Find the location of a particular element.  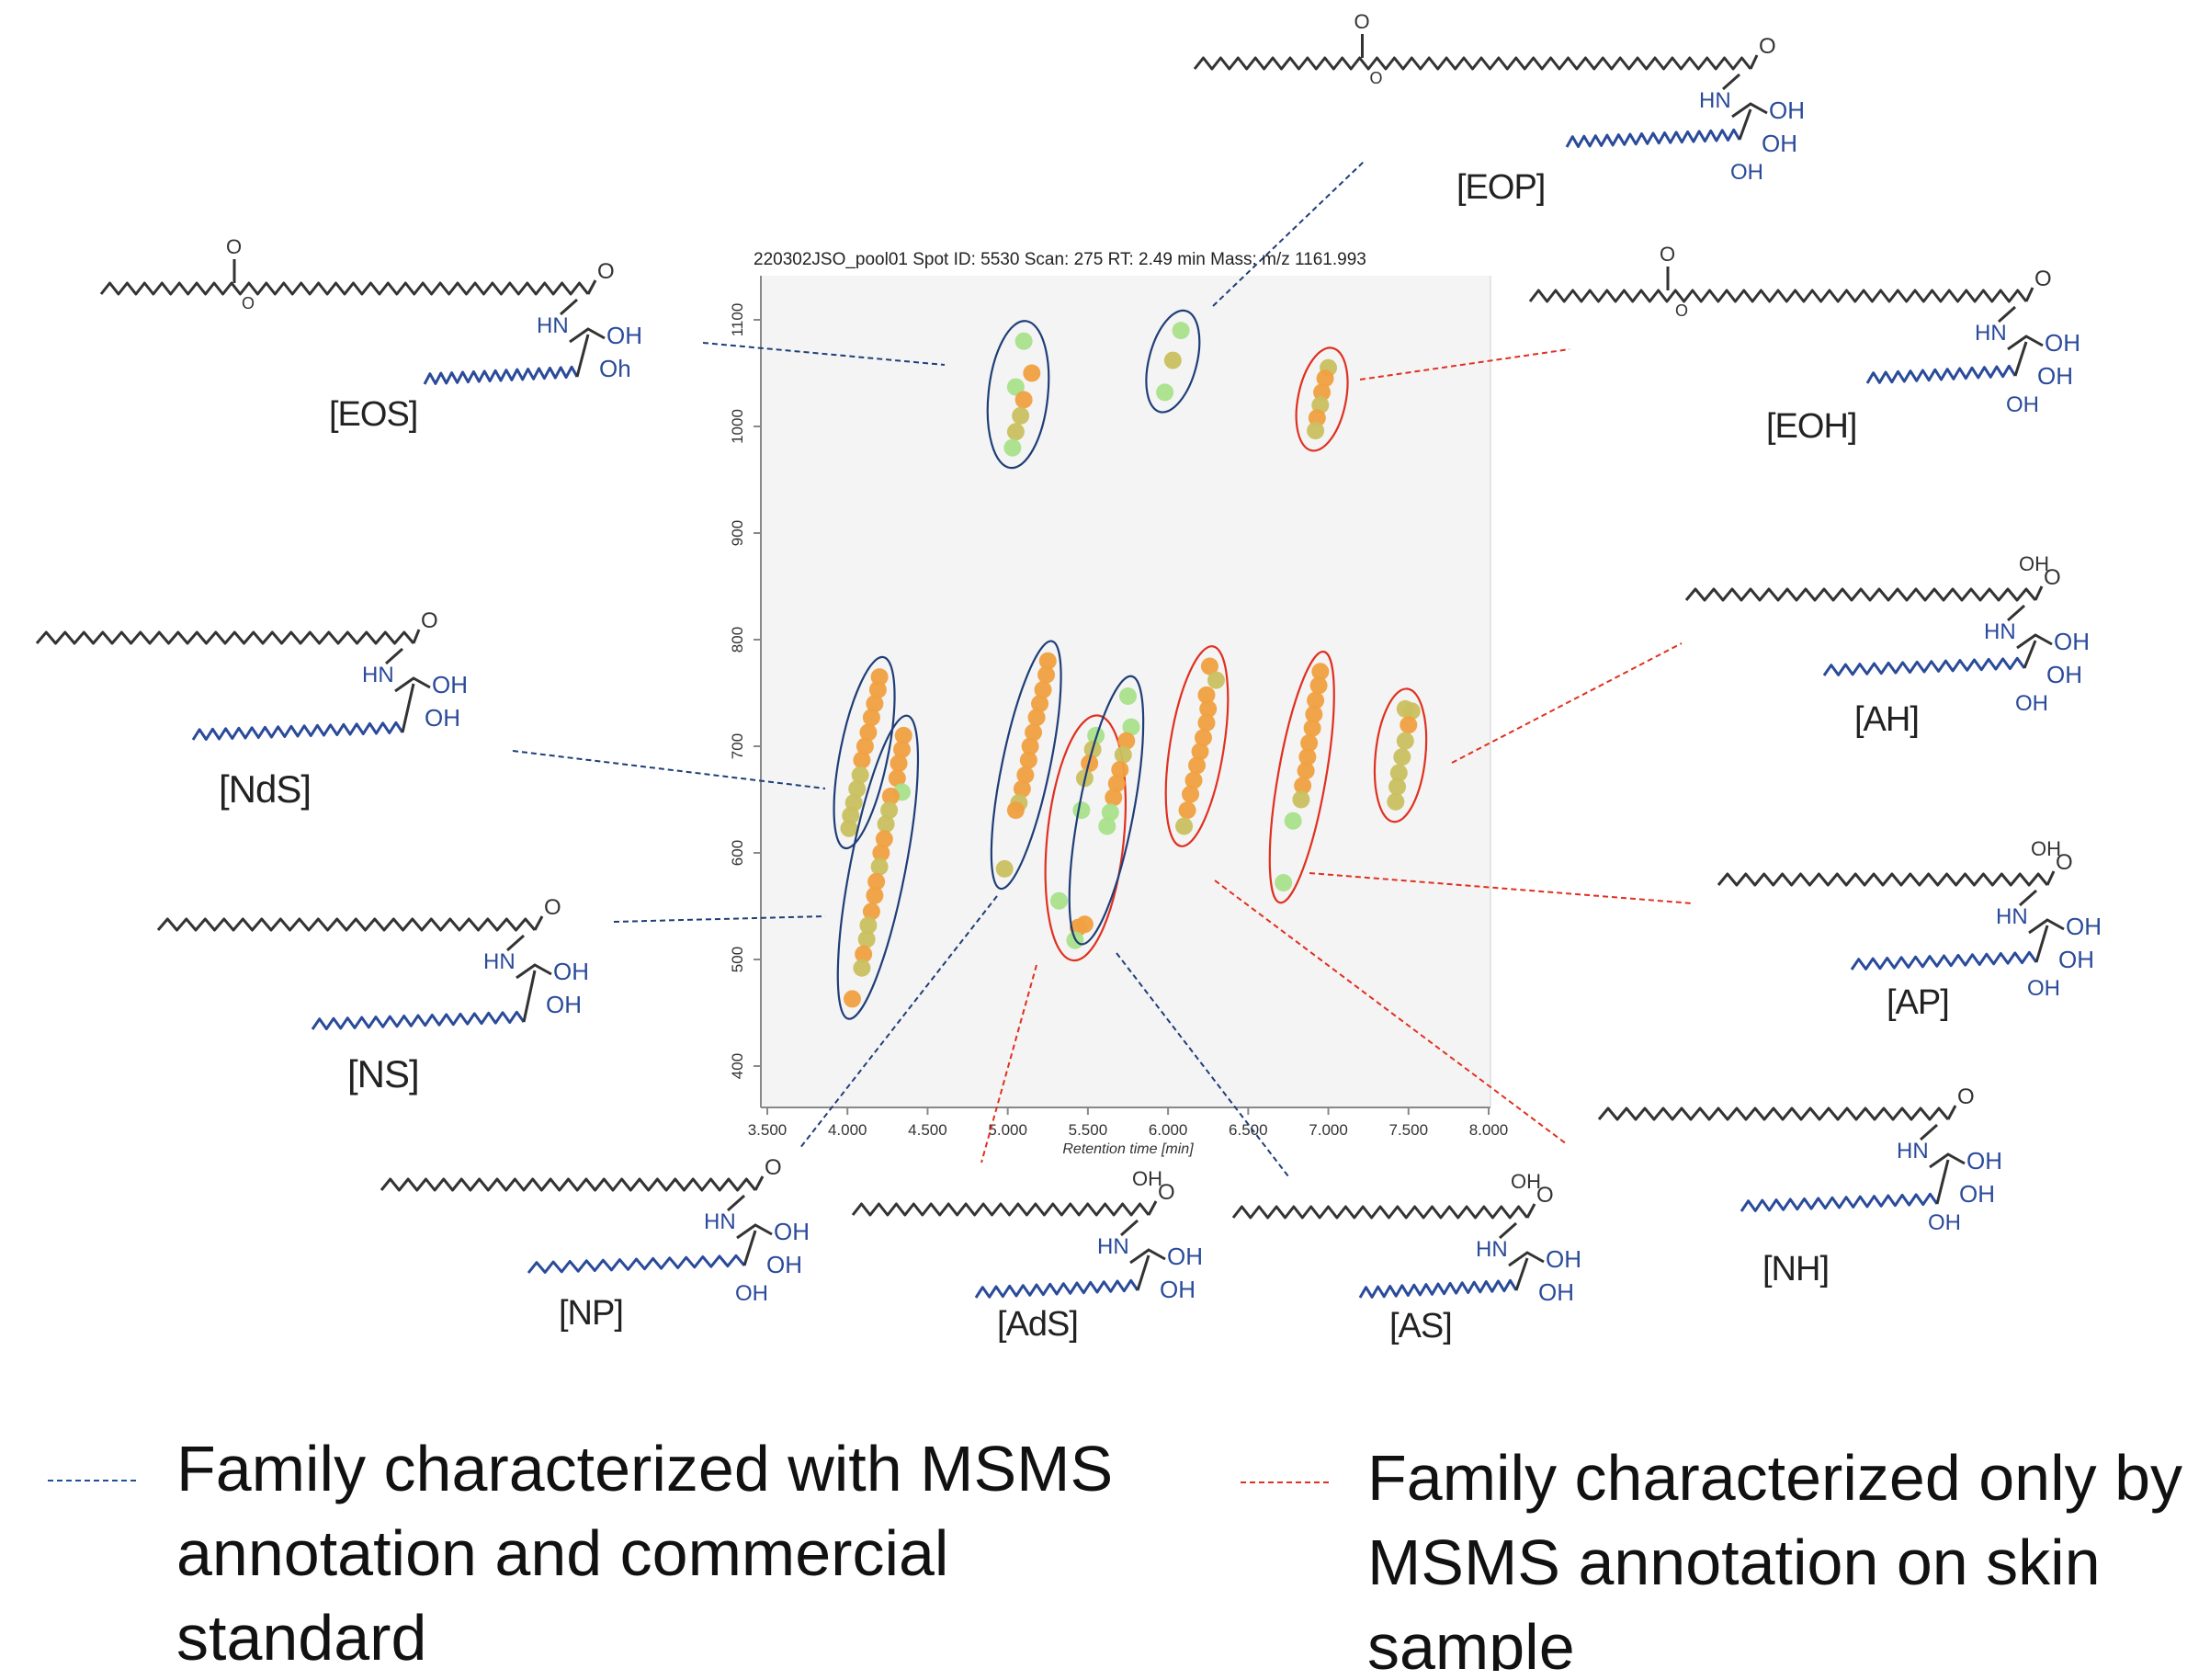

structure-label-as: [AS] is located at coordinates (1420, 1326).